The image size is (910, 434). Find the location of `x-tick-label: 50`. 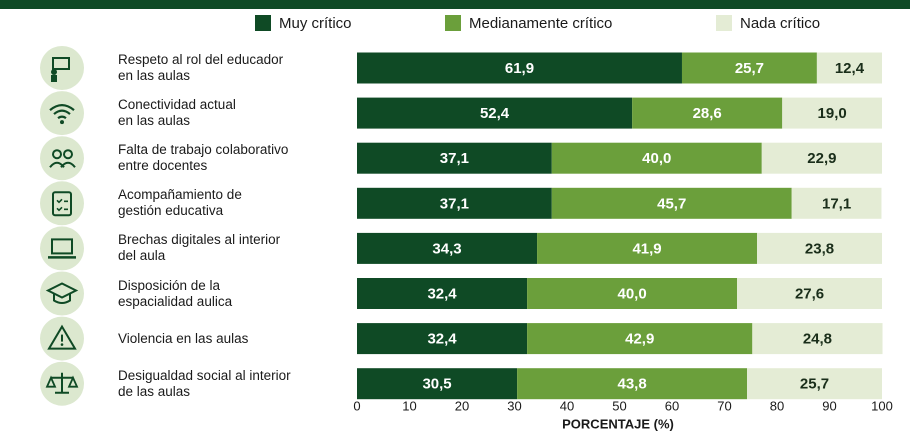

x-tick-label: 50 is located at coordinates (619, 405).